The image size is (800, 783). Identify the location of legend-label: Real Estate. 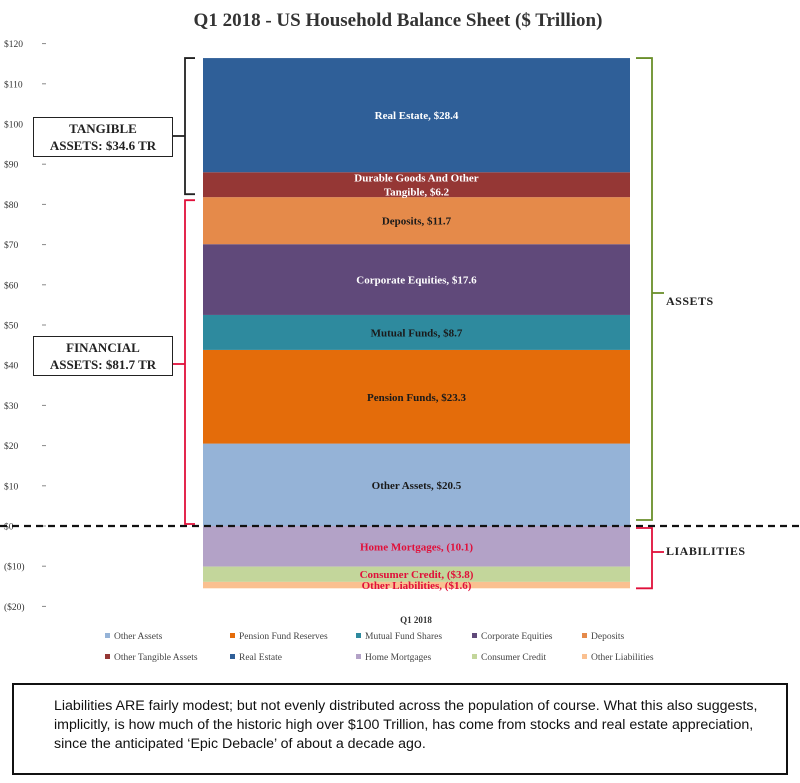
(260, 658).